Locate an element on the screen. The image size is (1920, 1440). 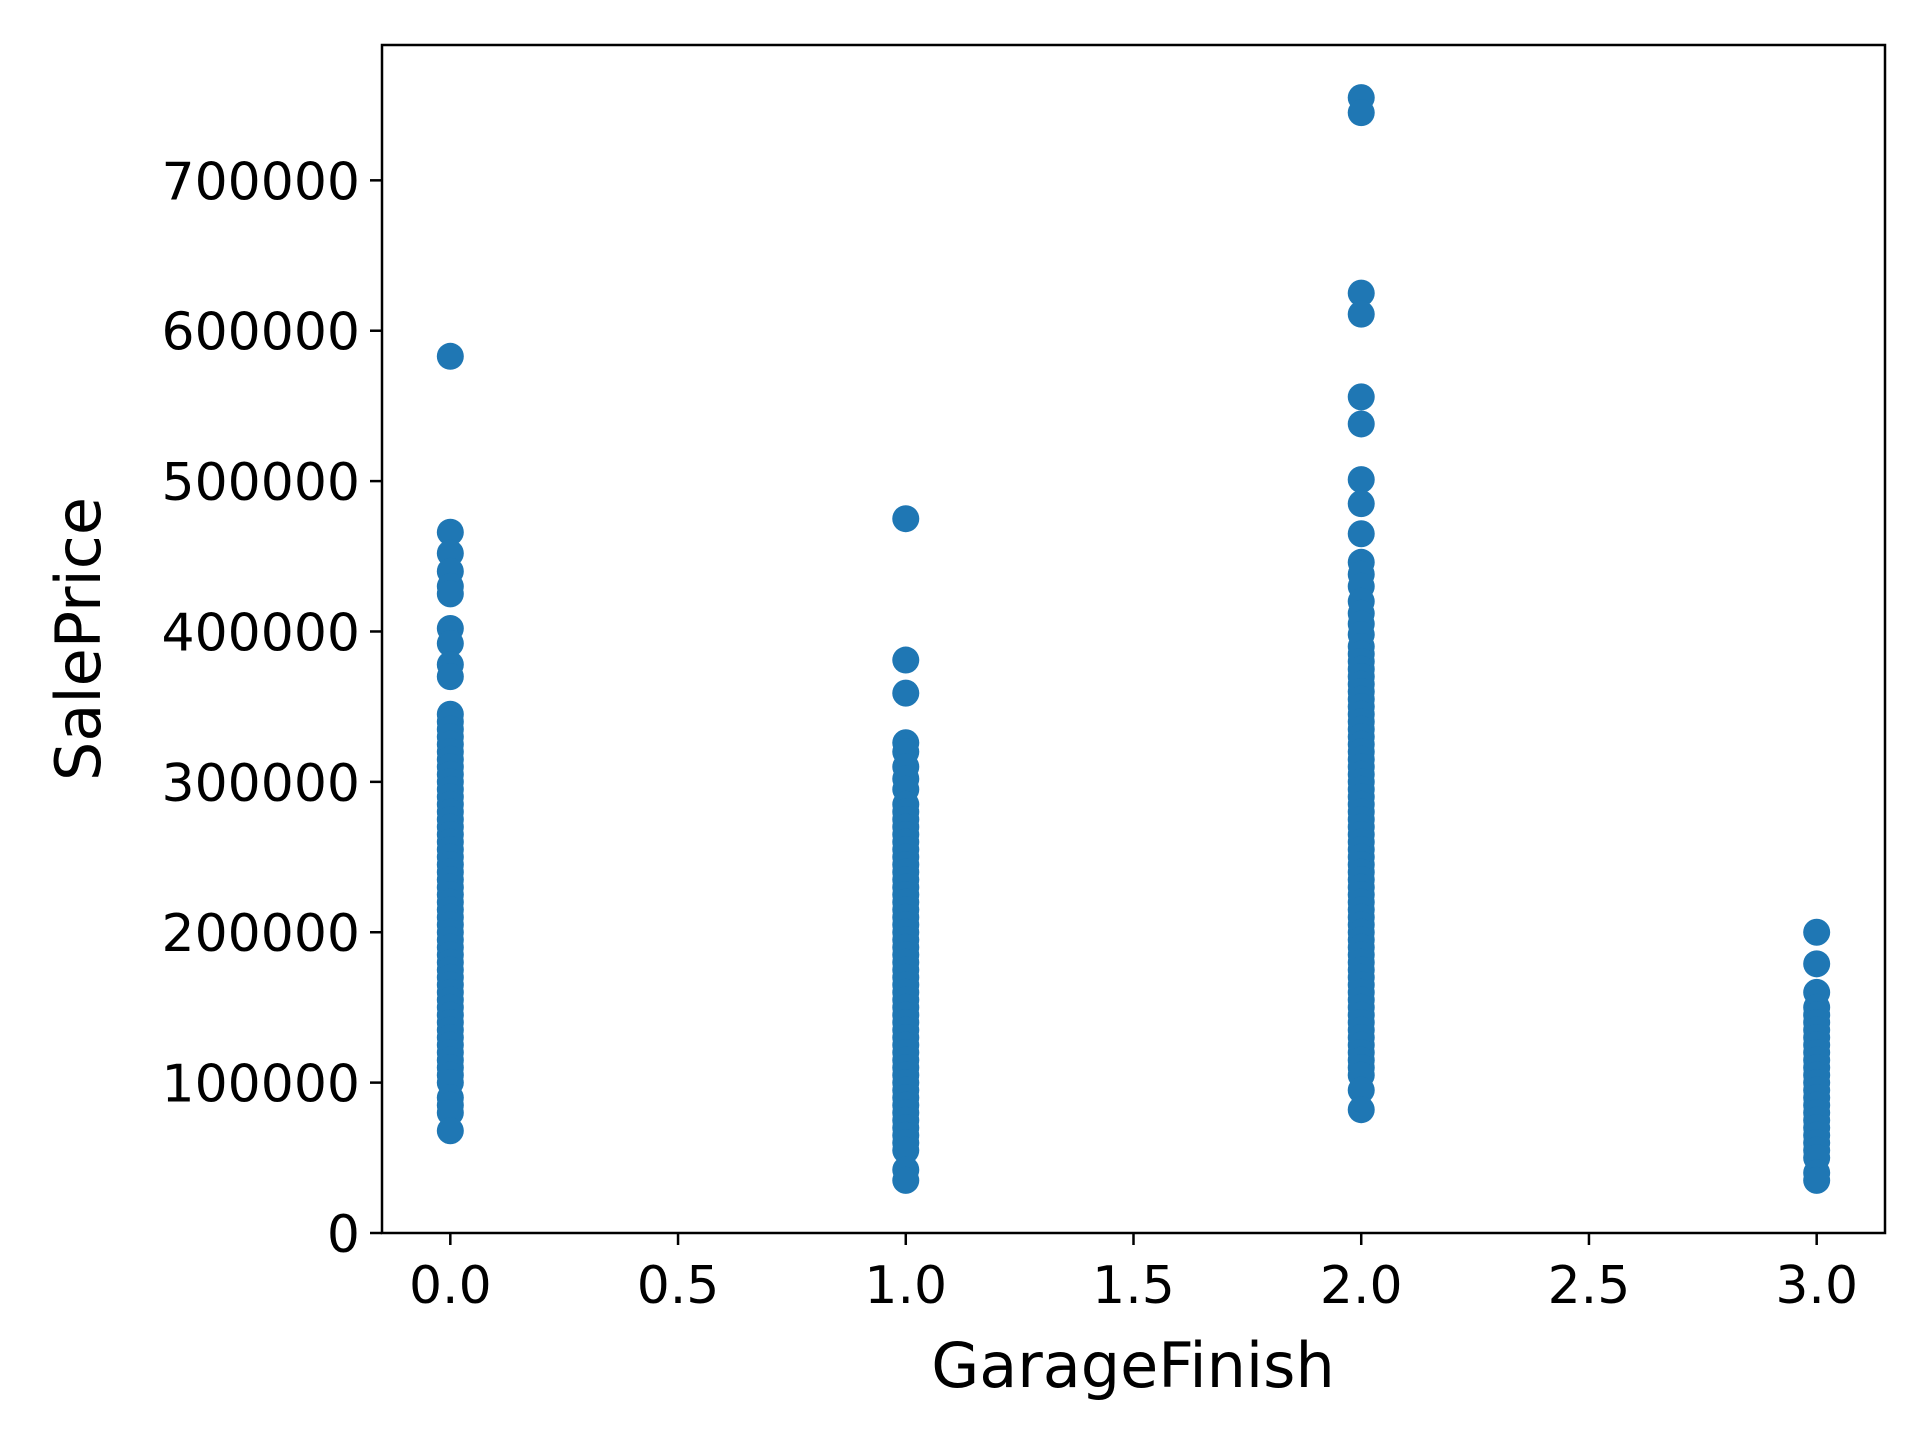
y-tick-label: 100000 is located at coordinates (260, 1085).